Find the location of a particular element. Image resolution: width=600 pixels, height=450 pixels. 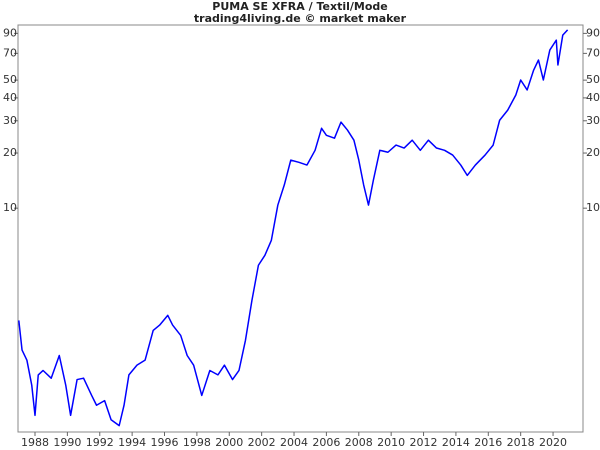

y-tick-label: 30 is located at coordinates (10, 120).